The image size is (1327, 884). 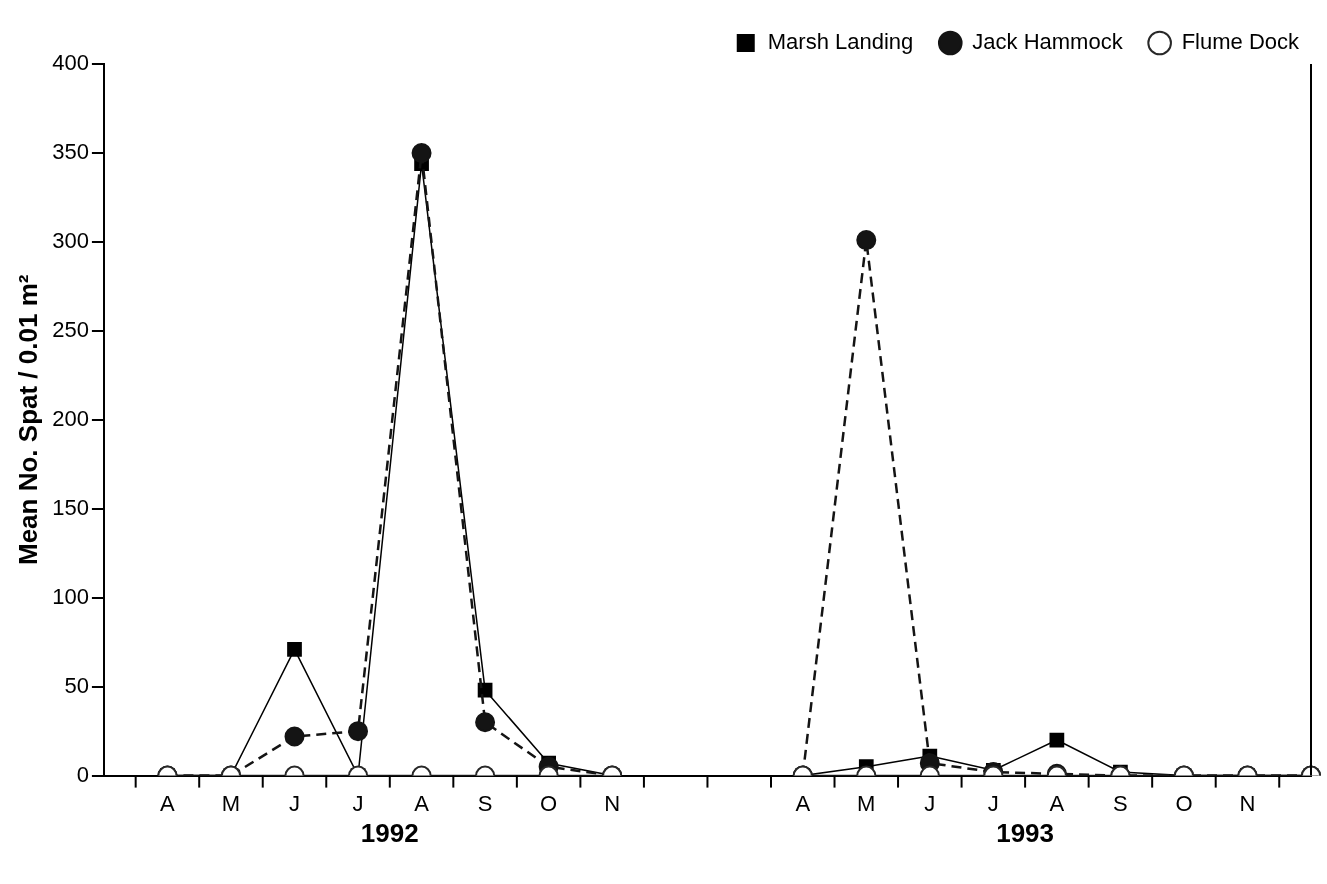 What do you see at coordinates (76, 685) in the screenshot?
I see `y-tick-label: 50` at bounding box center [76, 685].